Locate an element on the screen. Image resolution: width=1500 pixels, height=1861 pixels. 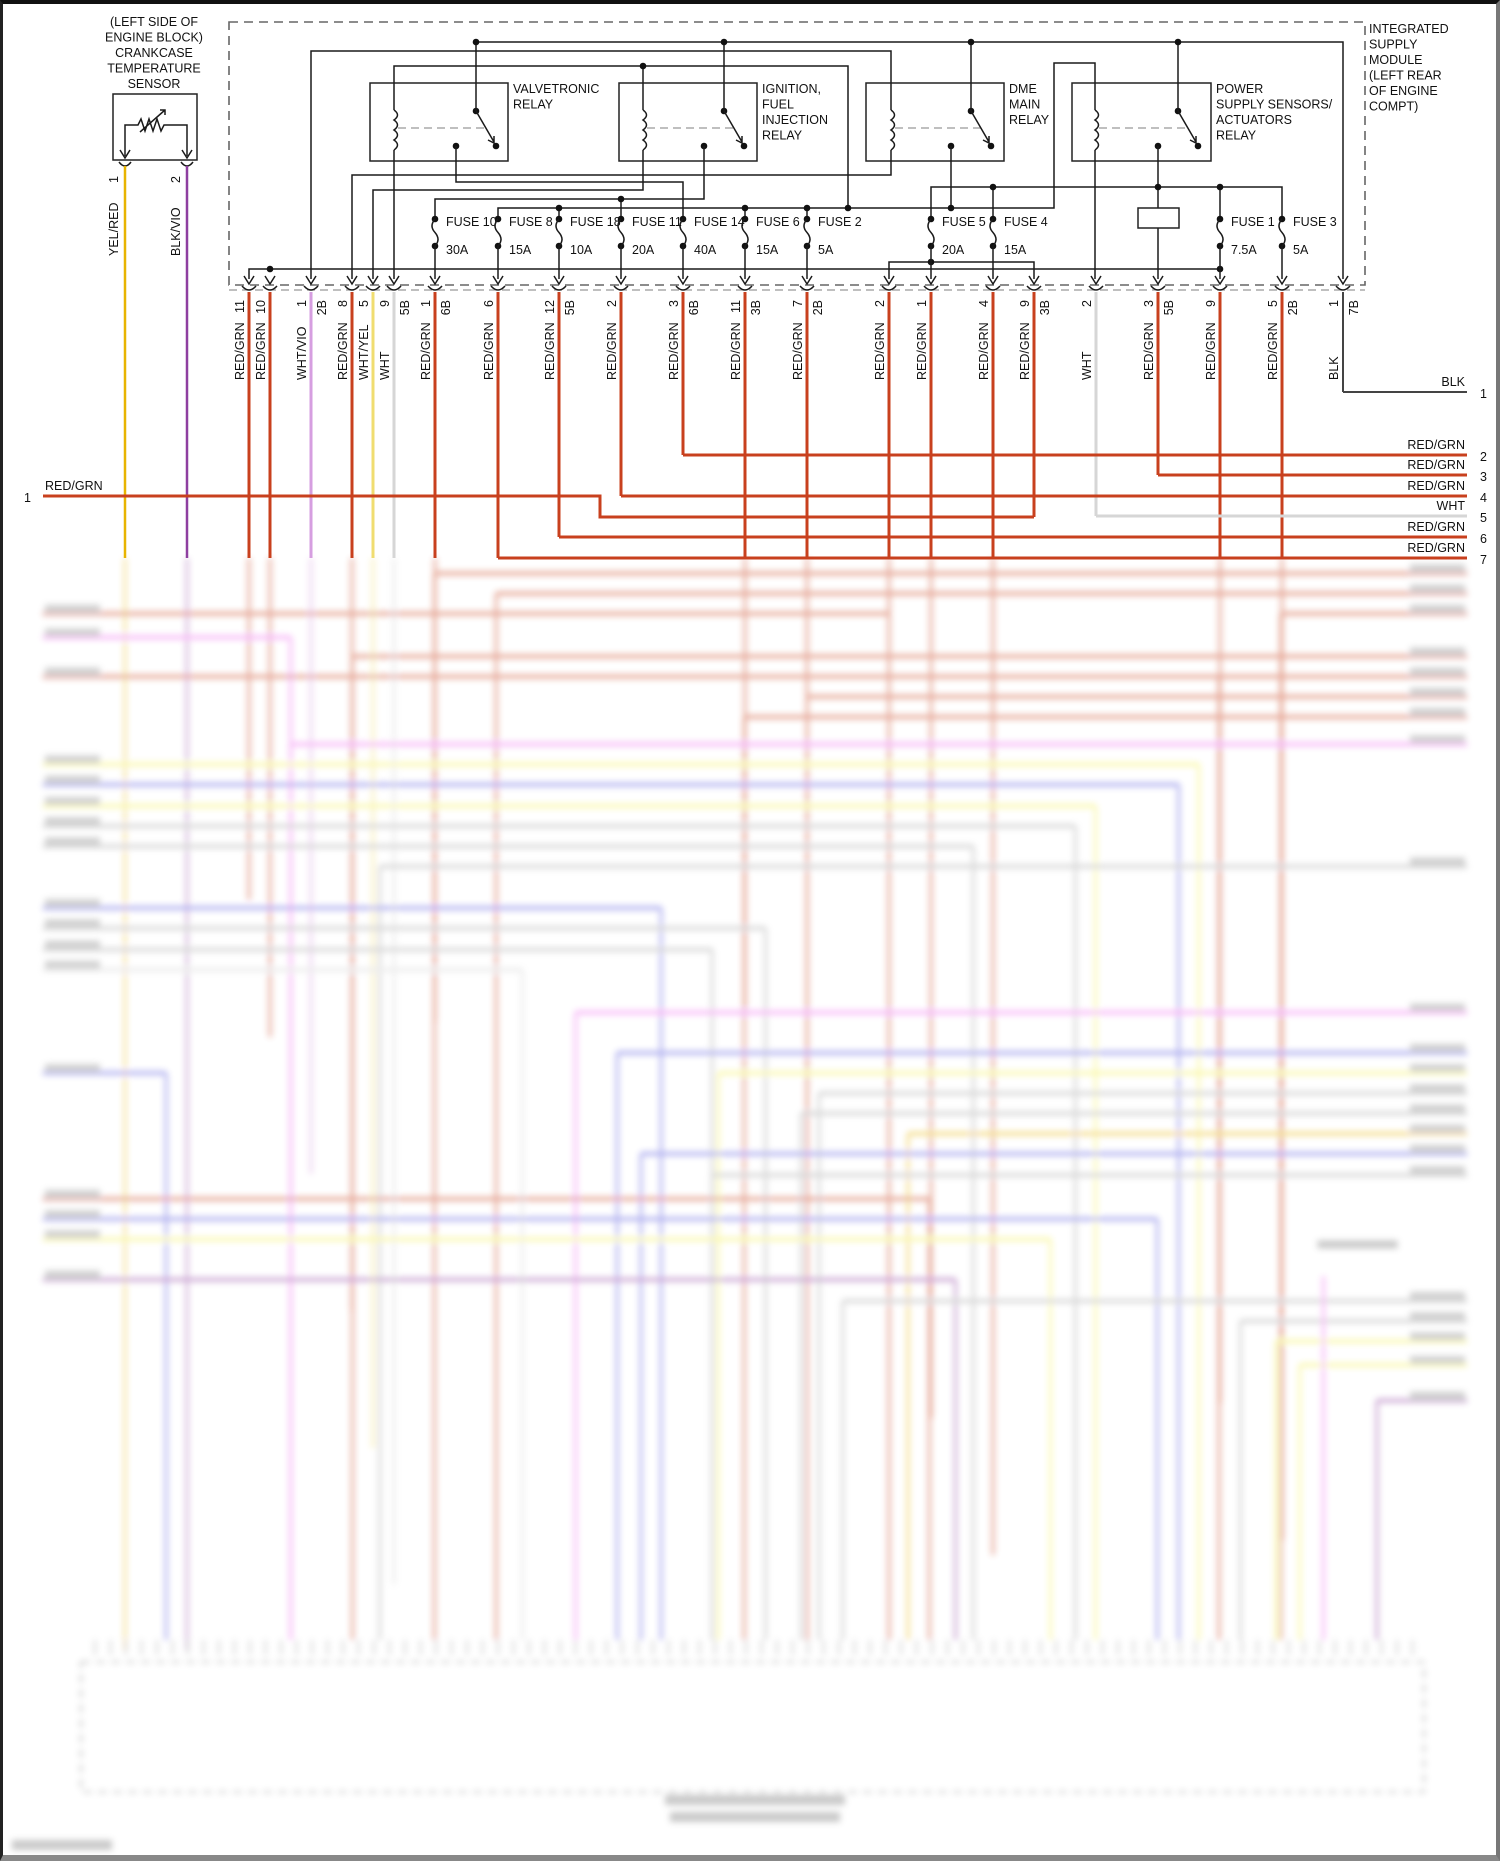
right-wire-number: 6 is located at coordinates (1483, 539).